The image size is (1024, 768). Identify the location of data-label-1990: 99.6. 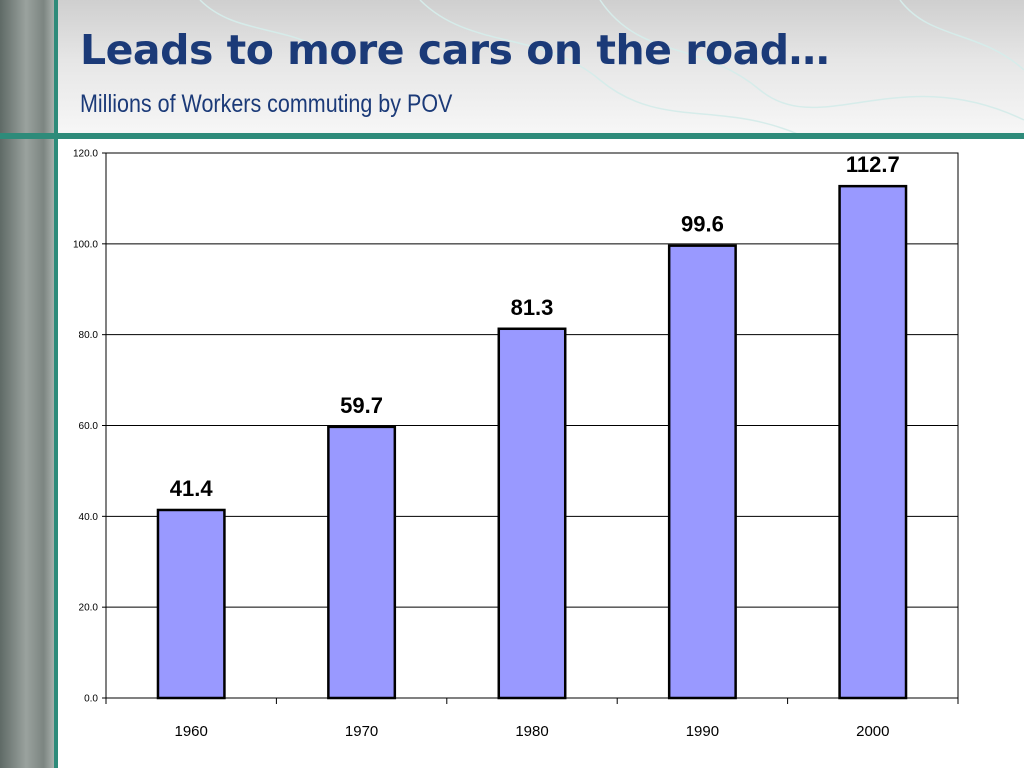
(702, 224).